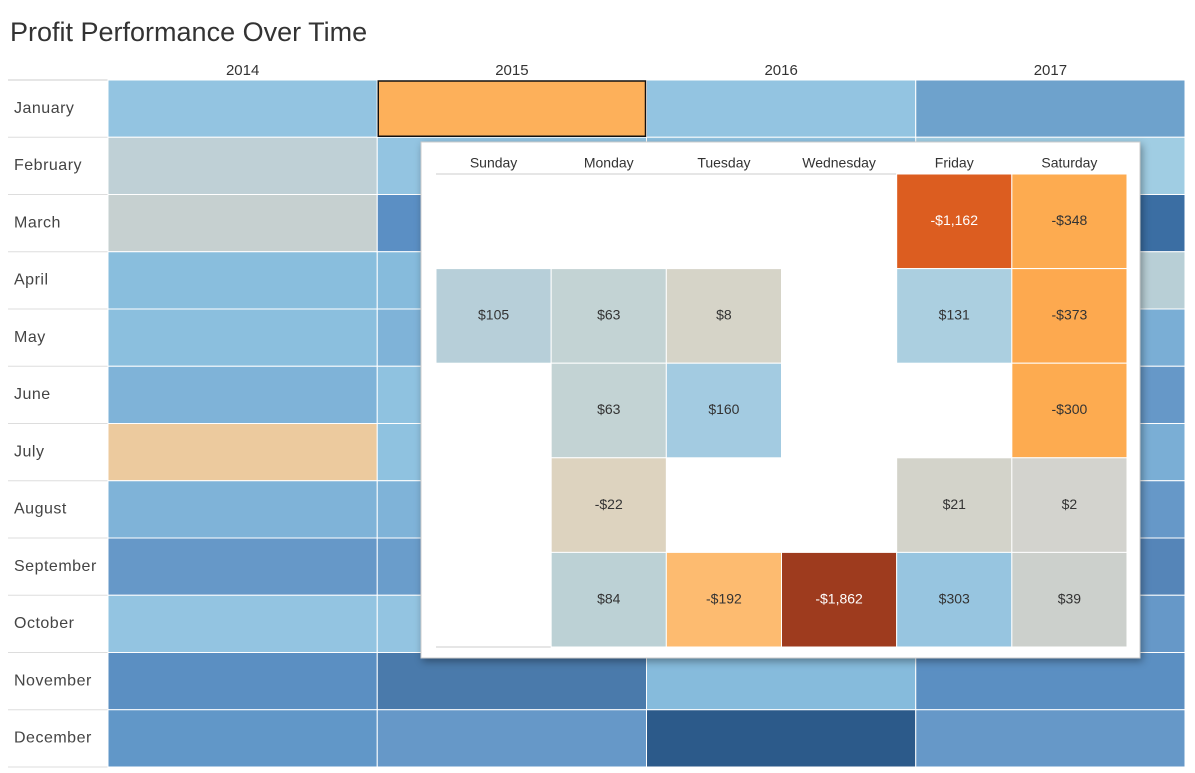  I want to click on title: Profit Performance Over Time, so click(188, 32).